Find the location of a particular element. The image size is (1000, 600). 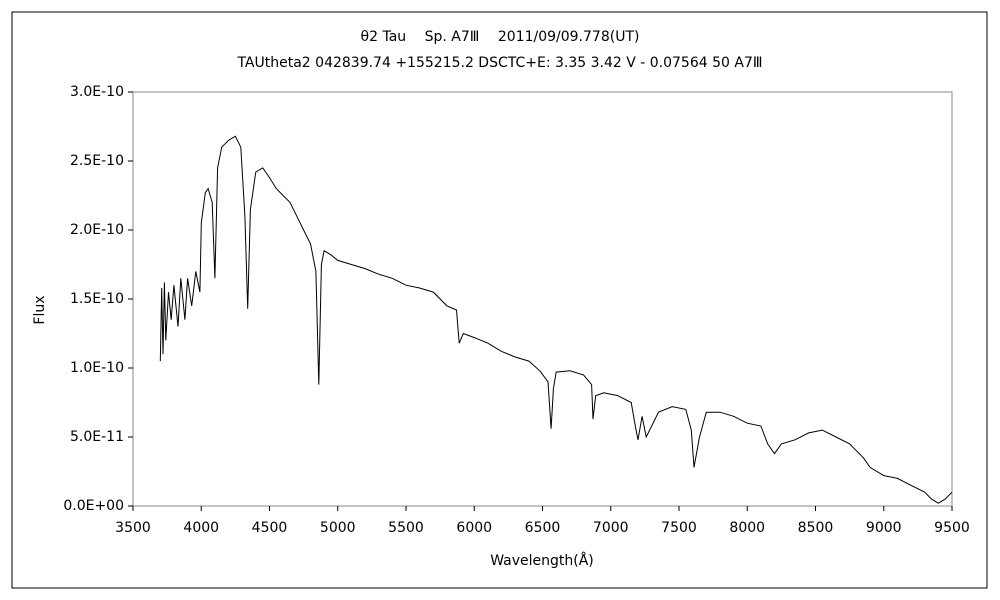

x-tick-label: 7000 is located at coordinates (611, 528).